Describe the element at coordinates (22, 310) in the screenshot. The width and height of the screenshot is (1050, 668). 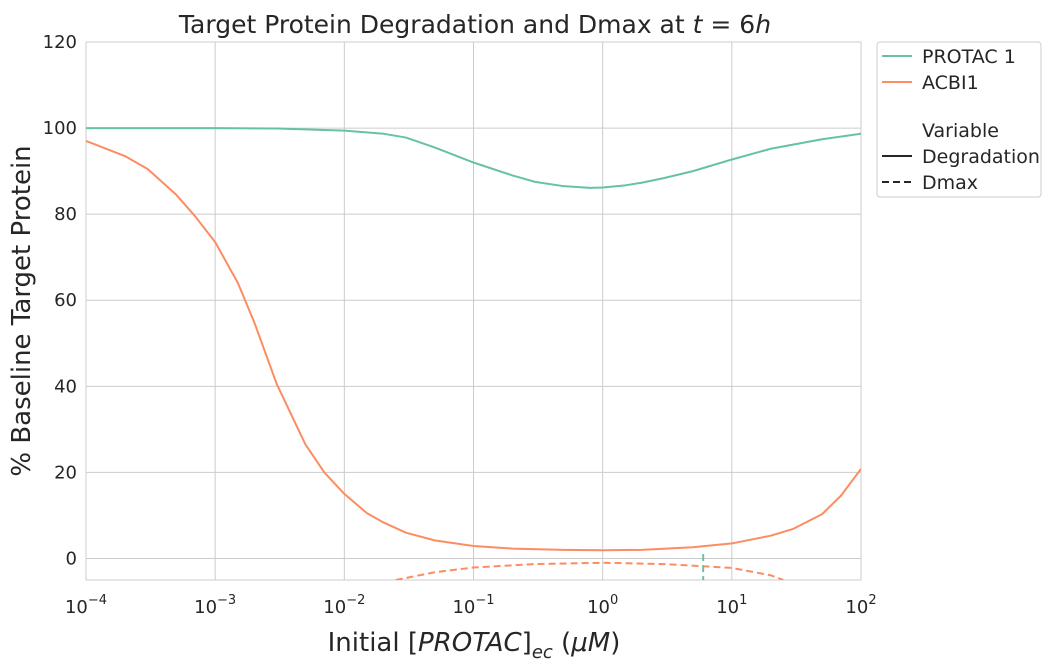
I see `y-axis-label: % Baseline Target Protein` at that location.